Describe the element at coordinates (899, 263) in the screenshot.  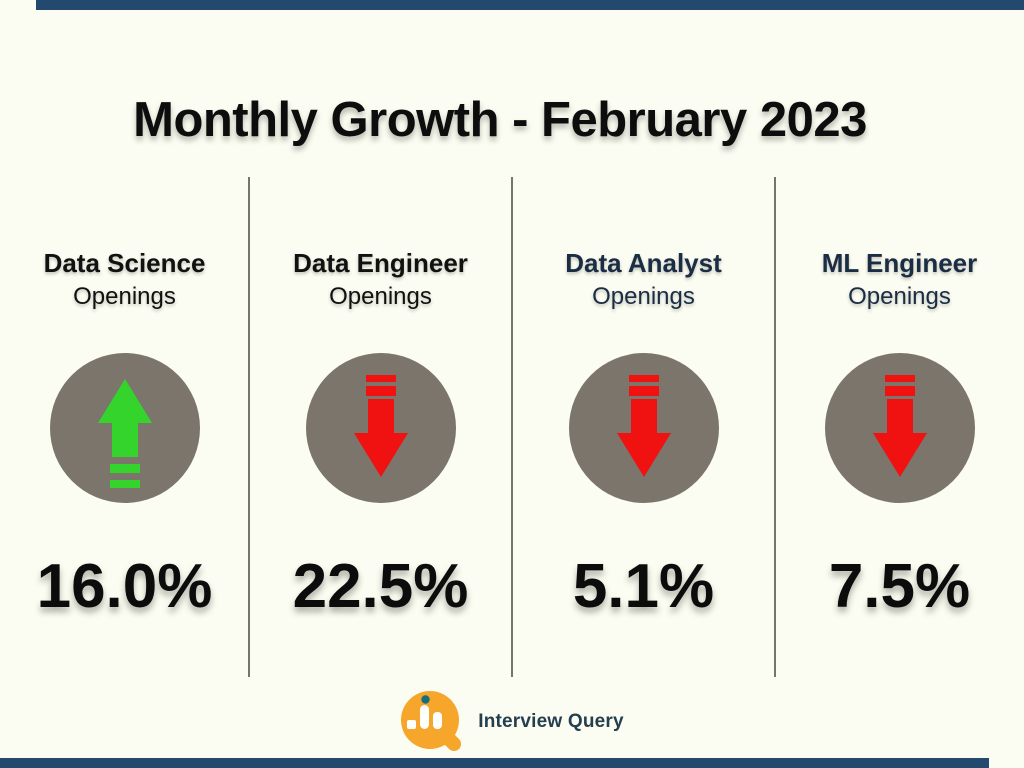
I see `column-role-label: ML Engineer` at that location.